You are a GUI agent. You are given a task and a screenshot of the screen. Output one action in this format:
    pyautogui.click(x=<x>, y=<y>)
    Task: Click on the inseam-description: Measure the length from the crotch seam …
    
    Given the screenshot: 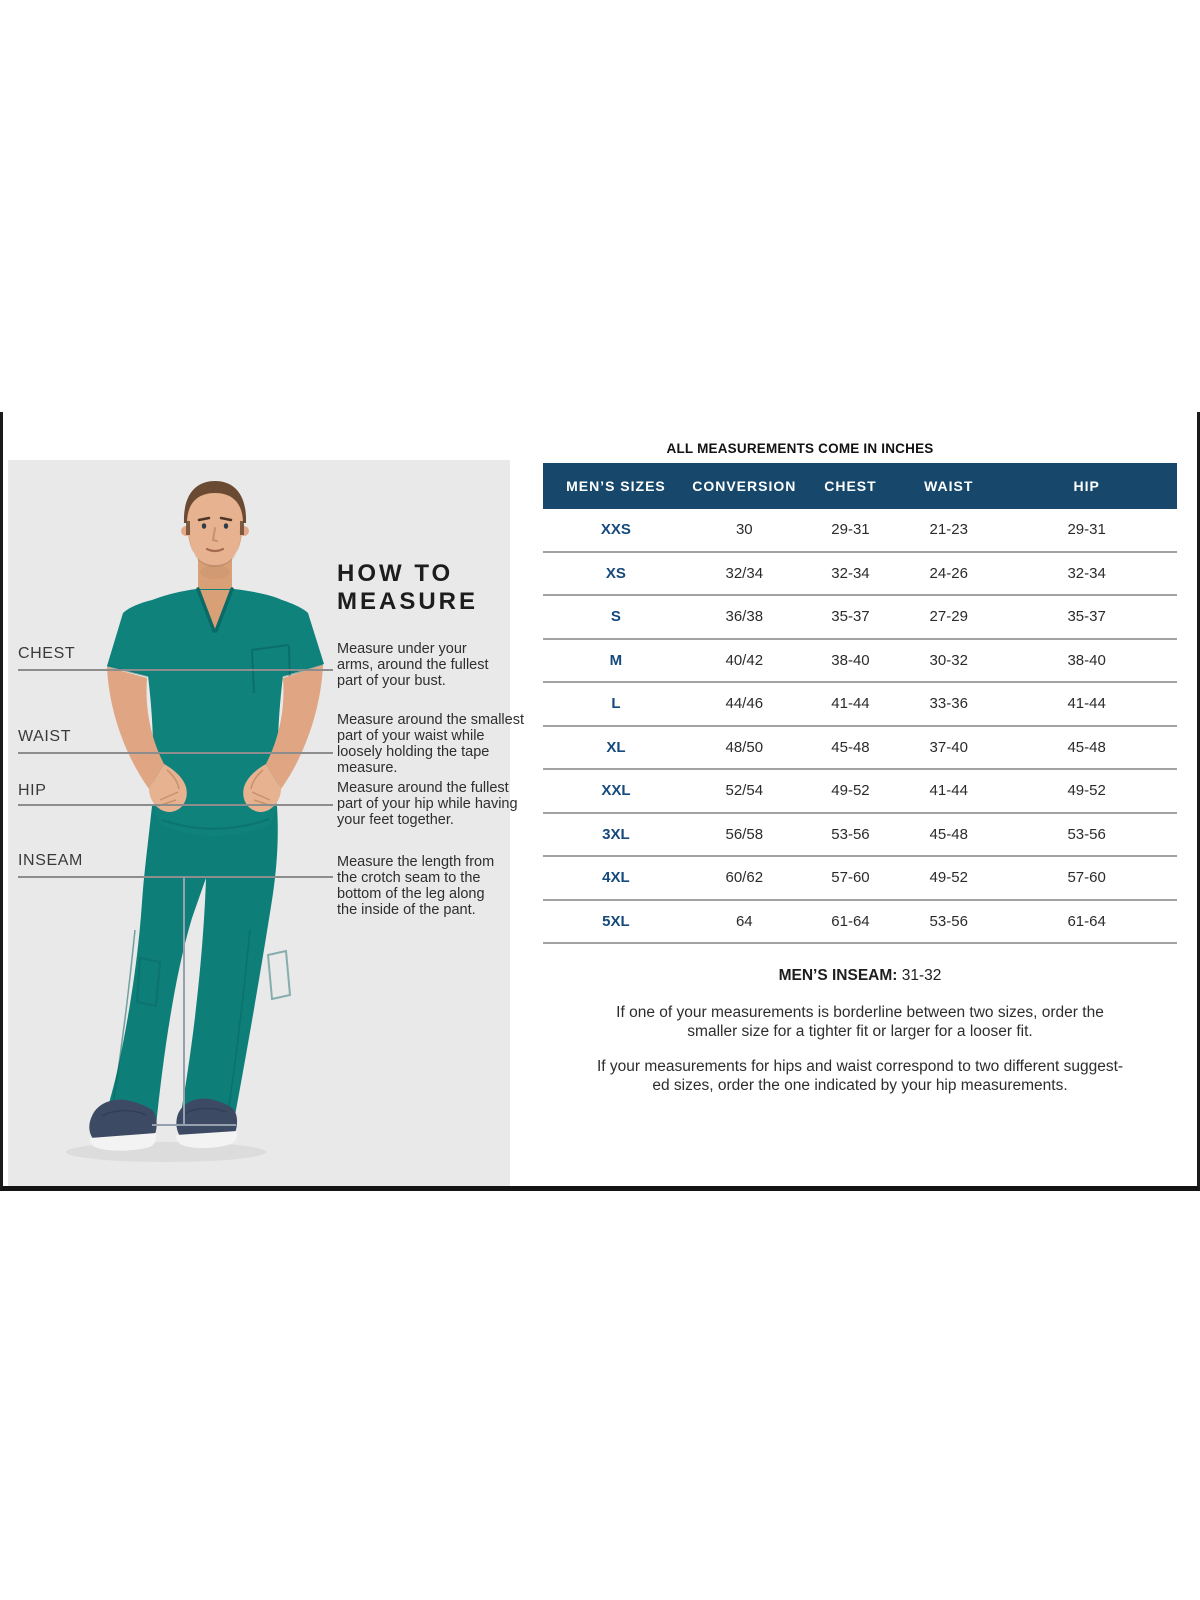 What is the action you would take?
    pyautogui.click(x=416, y=886)
    